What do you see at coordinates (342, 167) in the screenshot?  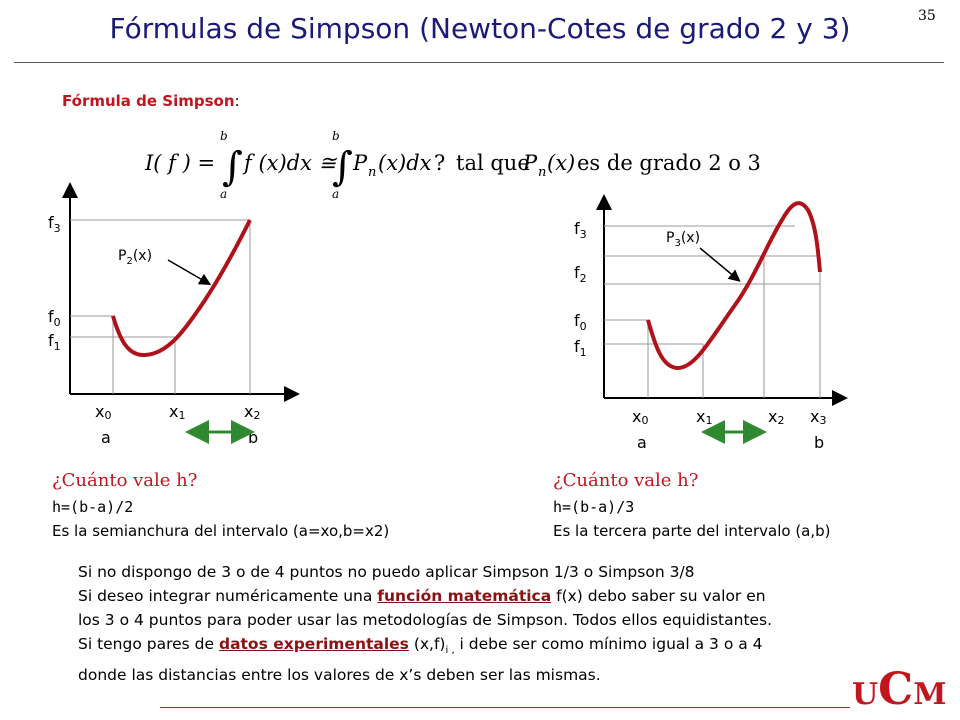 I see `integral-sign-2: ∫` at bounding box center [342, 167].